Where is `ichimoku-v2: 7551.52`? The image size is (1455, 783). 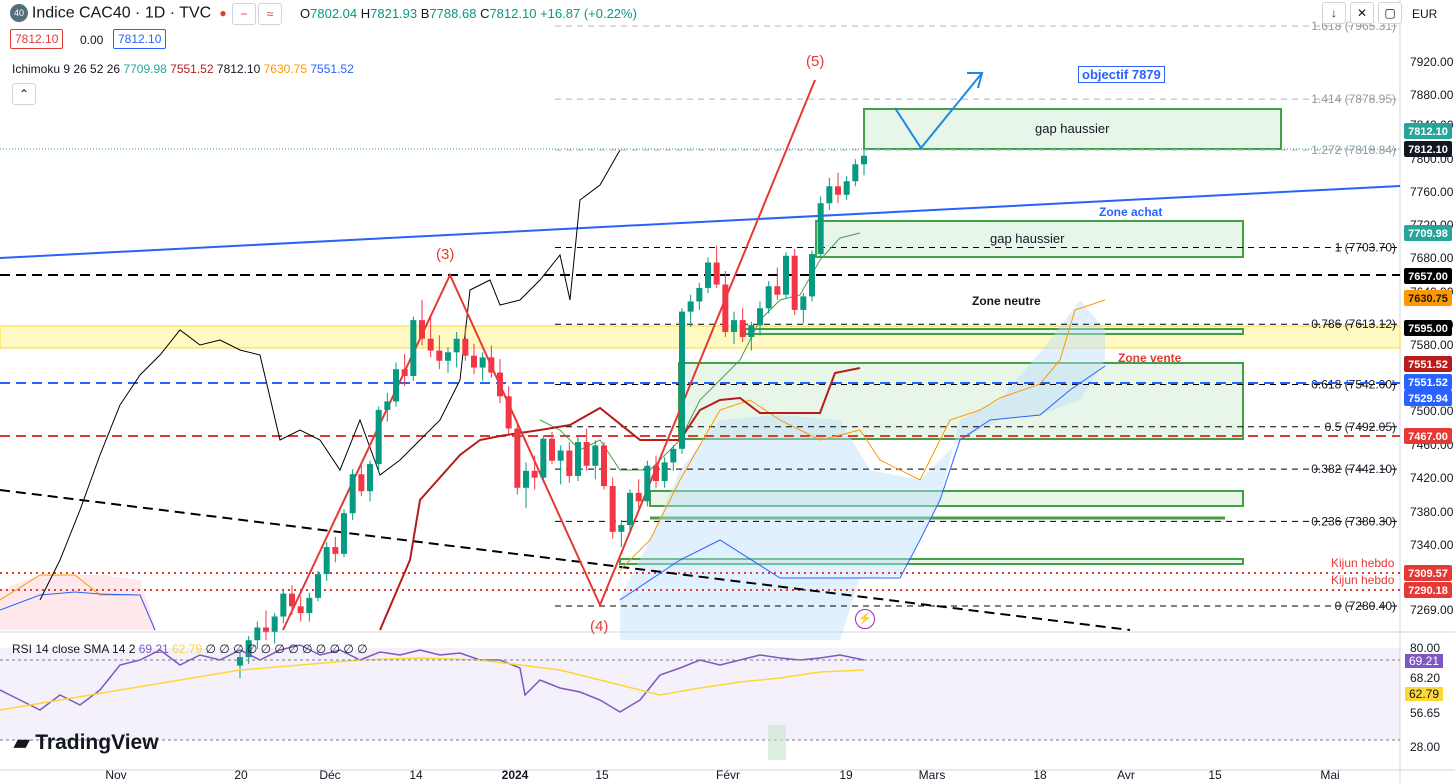
ichimoku-v2: 7551.52 is located at coordinates (192, 69).